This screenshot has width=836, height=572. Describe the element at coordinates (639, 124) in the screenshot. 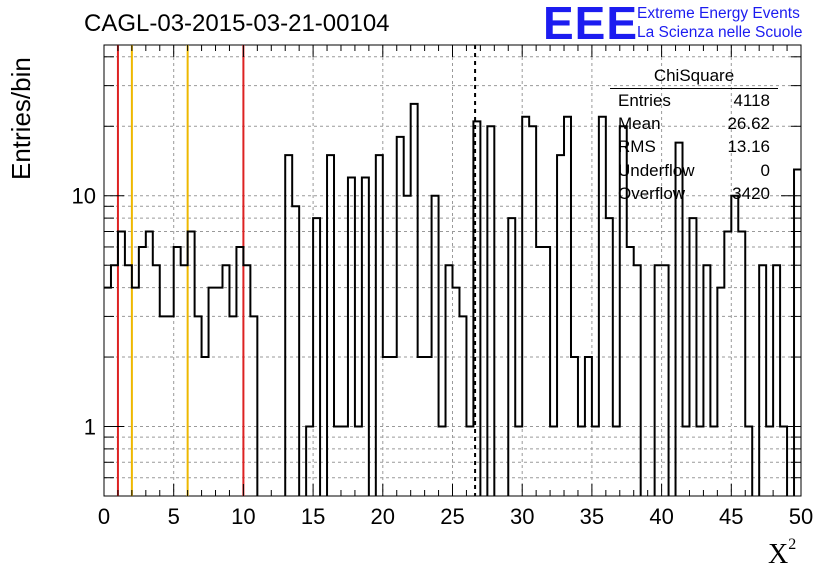

I see `stats-key: Mean` at that location.